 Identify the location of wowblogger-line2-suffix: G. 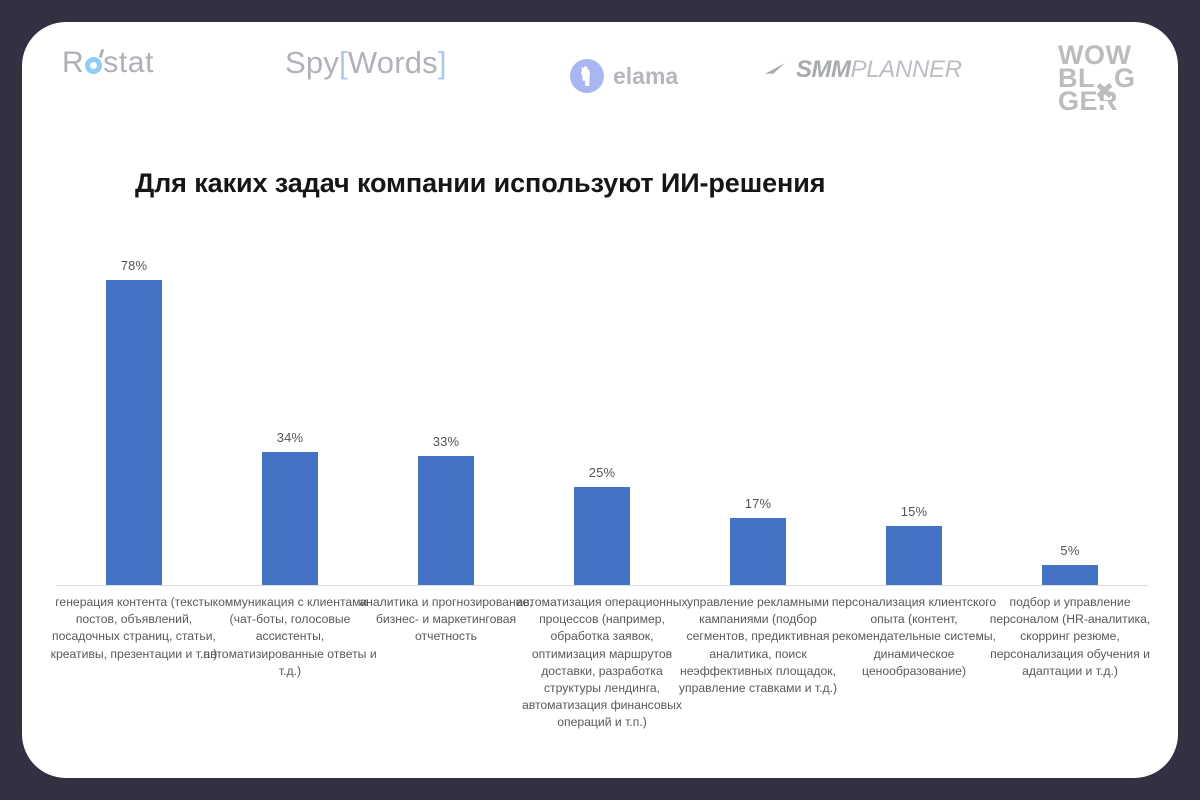
(1125, 78).